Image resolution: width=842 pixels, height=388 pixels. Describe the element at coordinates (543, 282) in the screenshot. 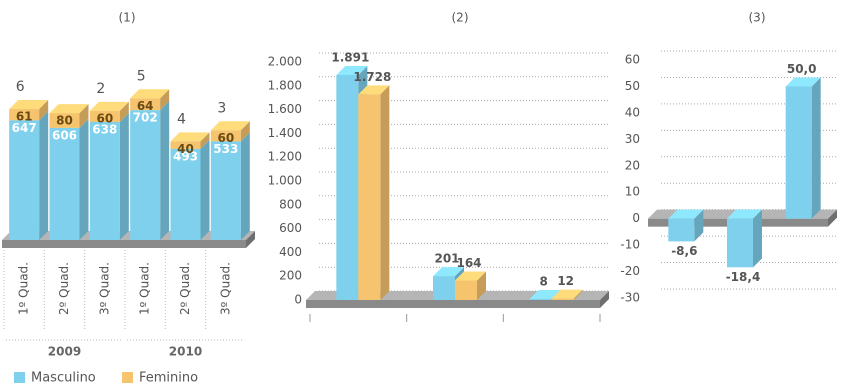

I see `value-label: 8` at that location.